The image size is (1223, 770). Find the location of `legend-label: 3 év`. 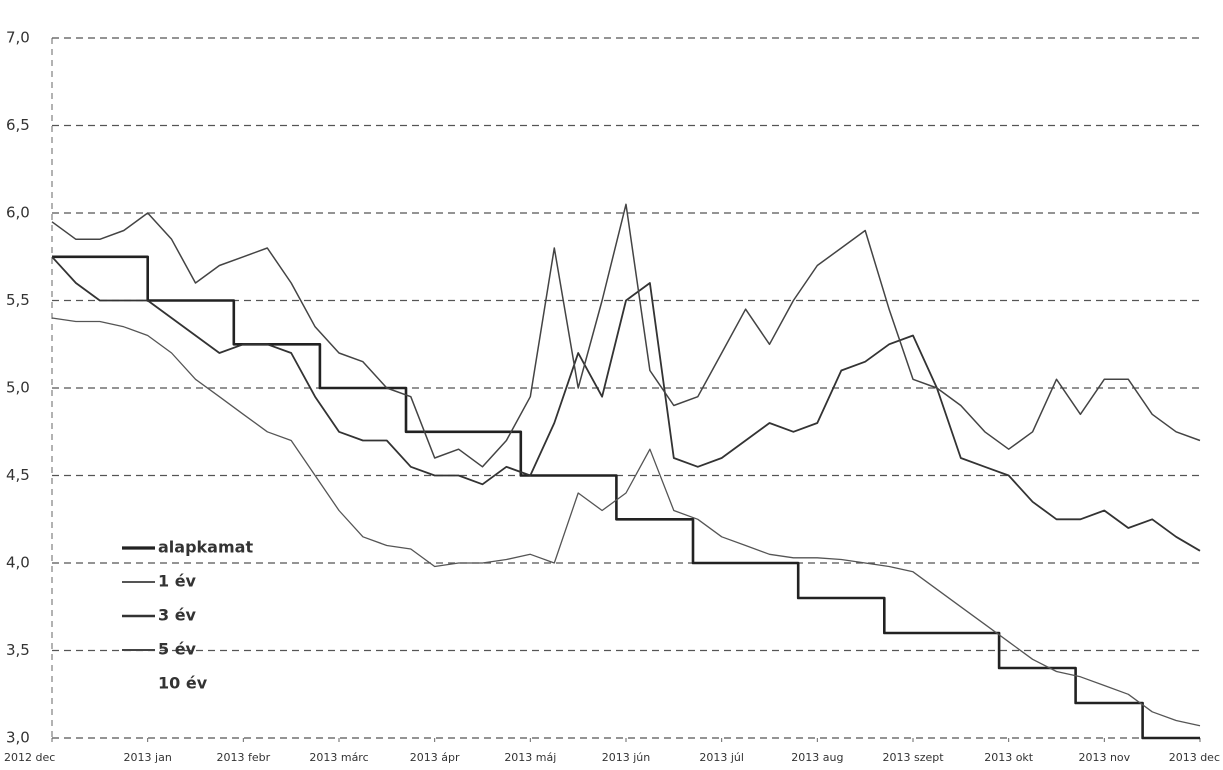

legend-label: 3 év is located at coordinates (177, 615).